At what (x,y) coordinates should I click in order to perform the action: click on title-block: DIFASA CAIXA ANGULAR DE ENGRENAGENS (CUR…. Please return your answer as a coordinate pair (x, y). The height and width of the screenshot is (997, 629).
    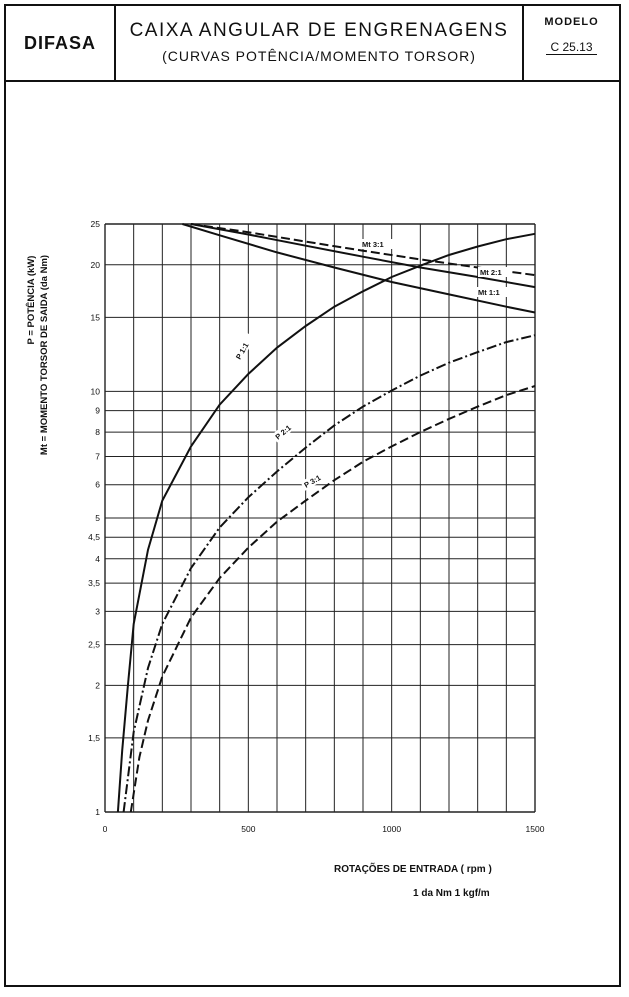
    Looking at the image, I should click on (312, 44).